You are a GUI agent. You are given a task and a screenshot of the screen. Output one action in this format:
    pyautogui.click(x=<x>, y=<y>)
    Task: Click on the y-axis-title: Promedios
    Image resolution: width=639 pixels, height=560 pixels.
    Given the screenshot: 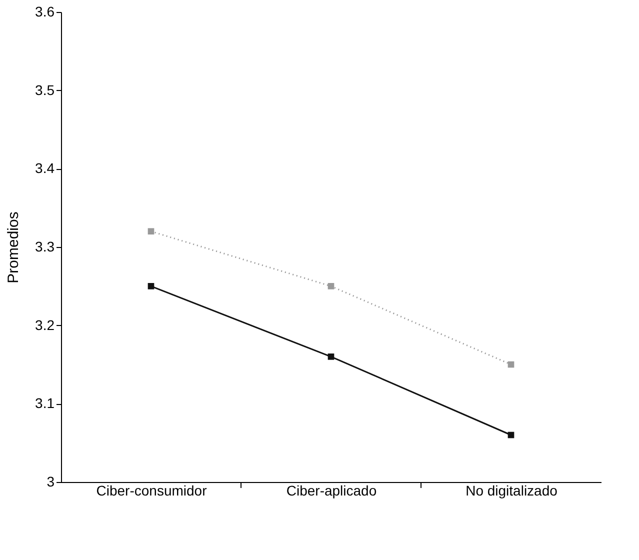 What is the action you would take?
    pyautogui.click(x=13, y=248)
    